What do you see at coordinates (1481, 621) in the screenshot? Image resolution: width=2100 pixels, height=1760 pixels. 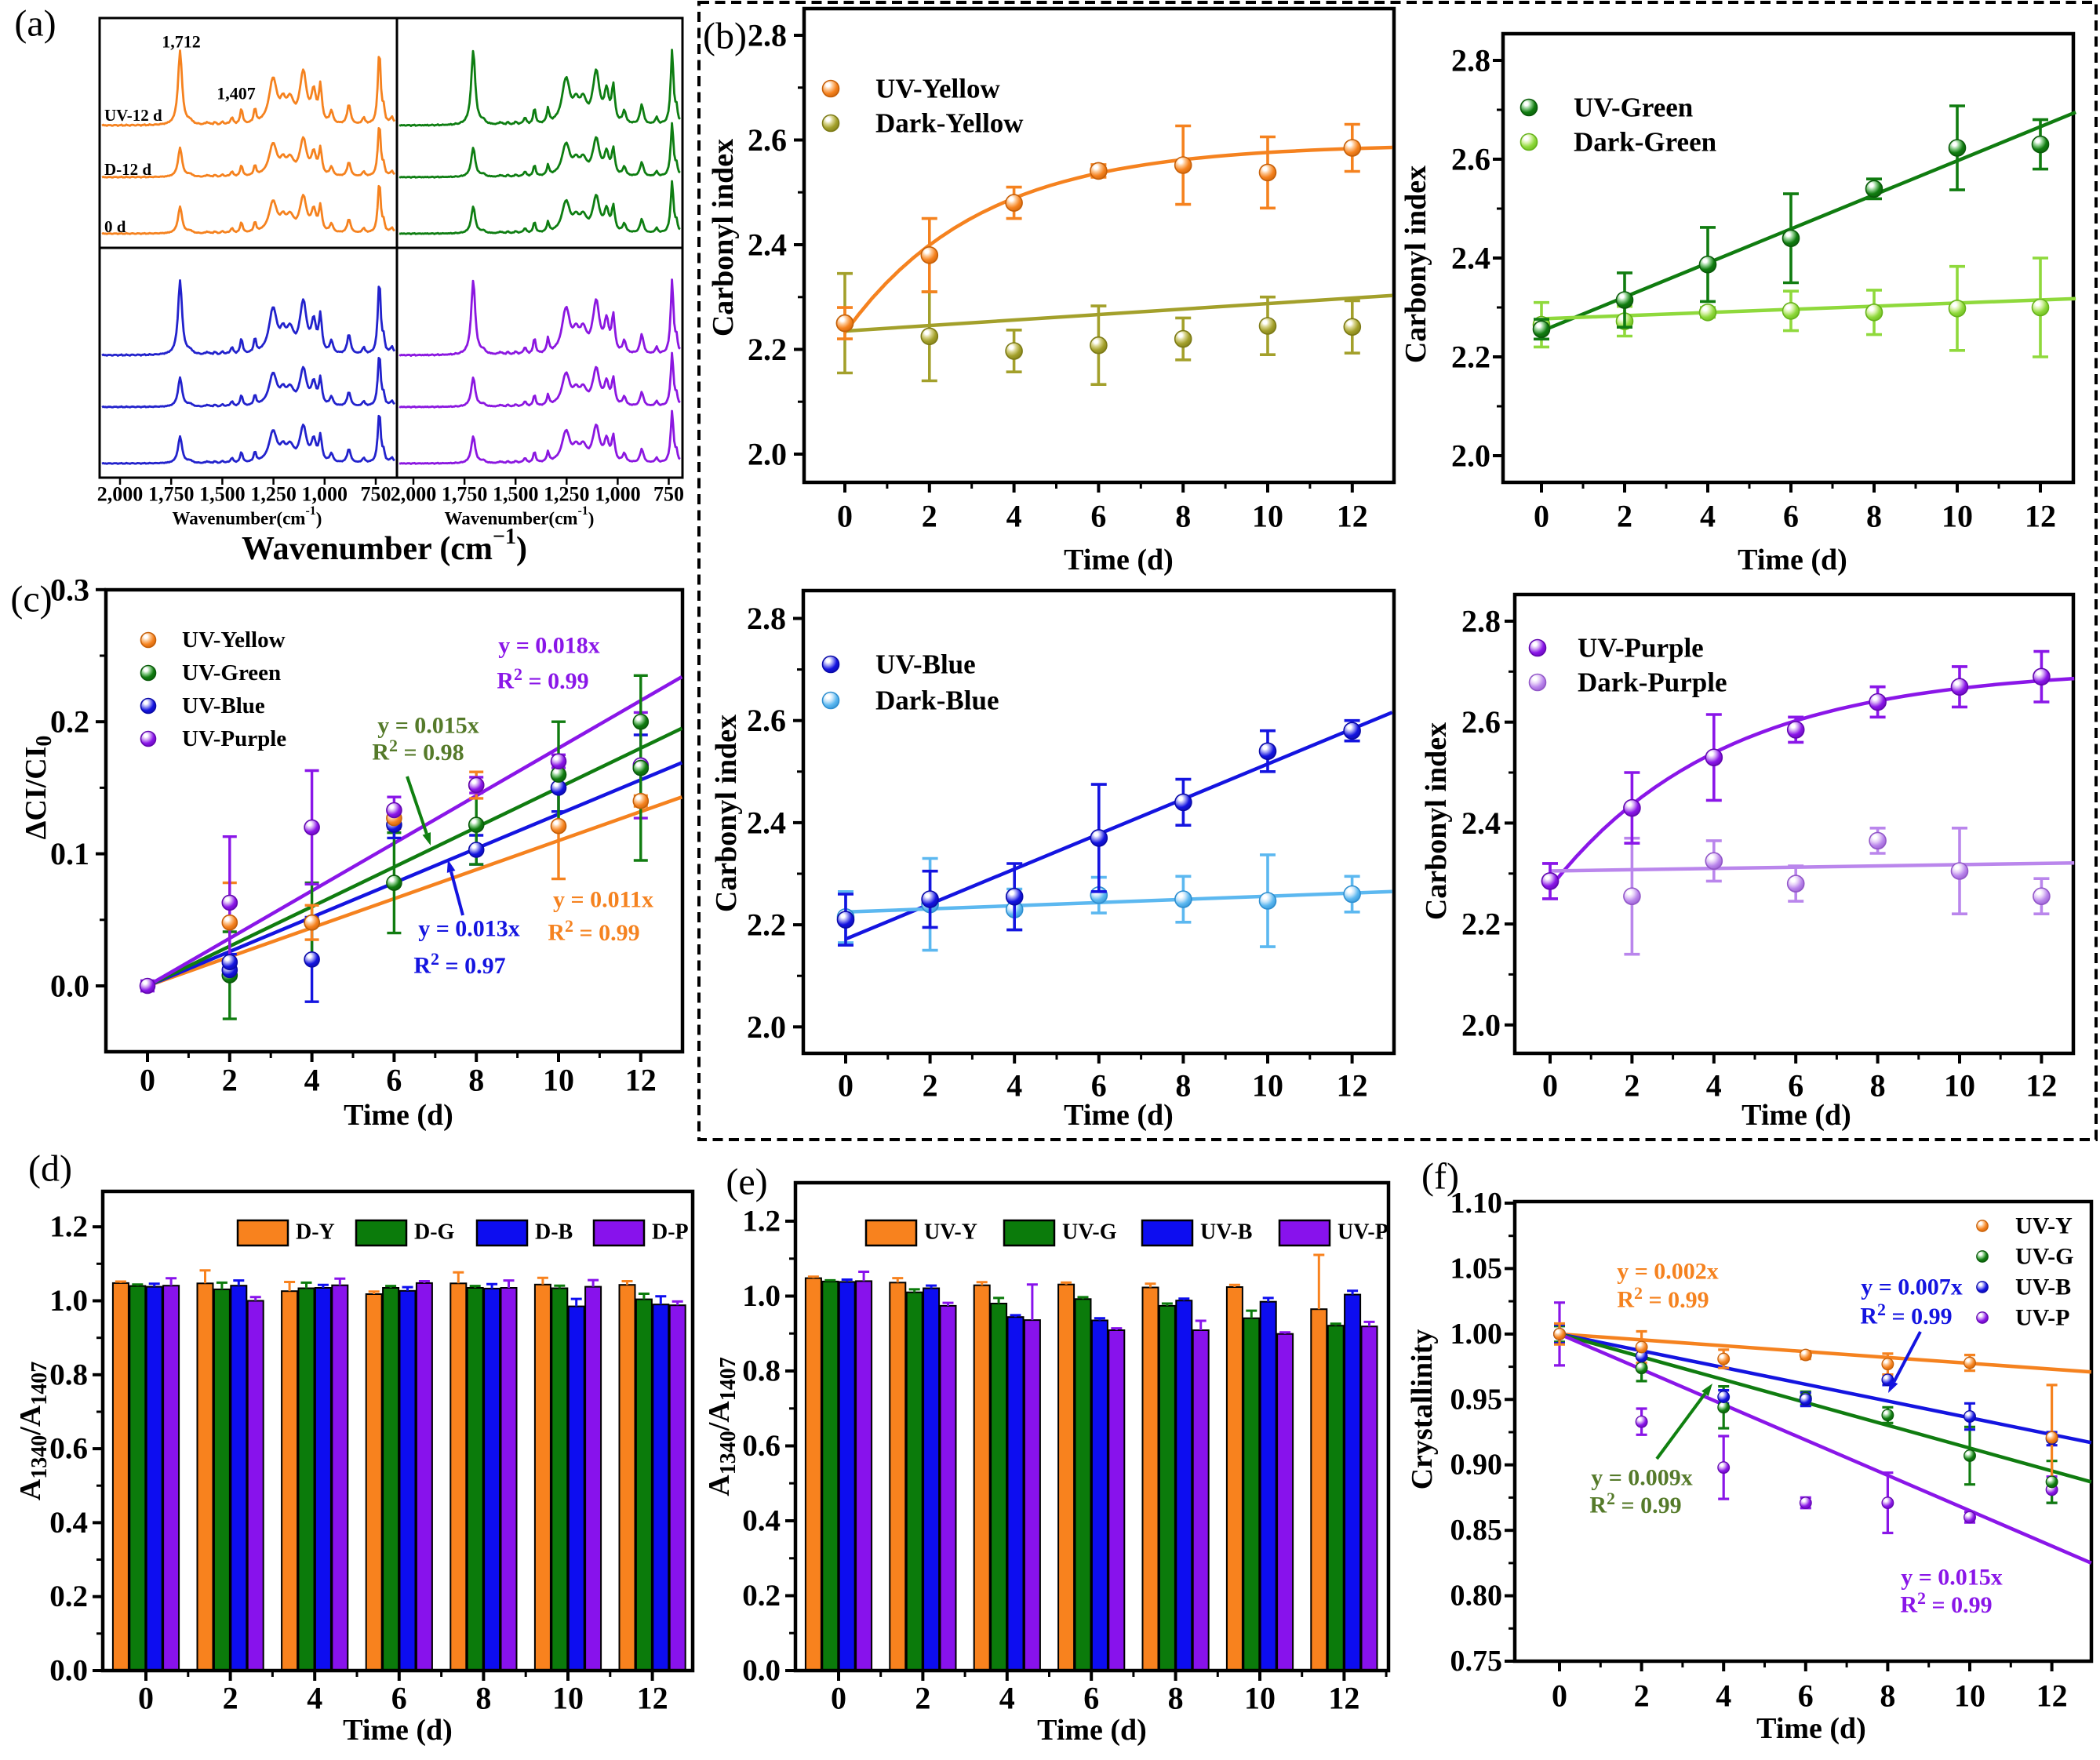 I see `svg-text: 2.8` at bounding box center [1481, 621].